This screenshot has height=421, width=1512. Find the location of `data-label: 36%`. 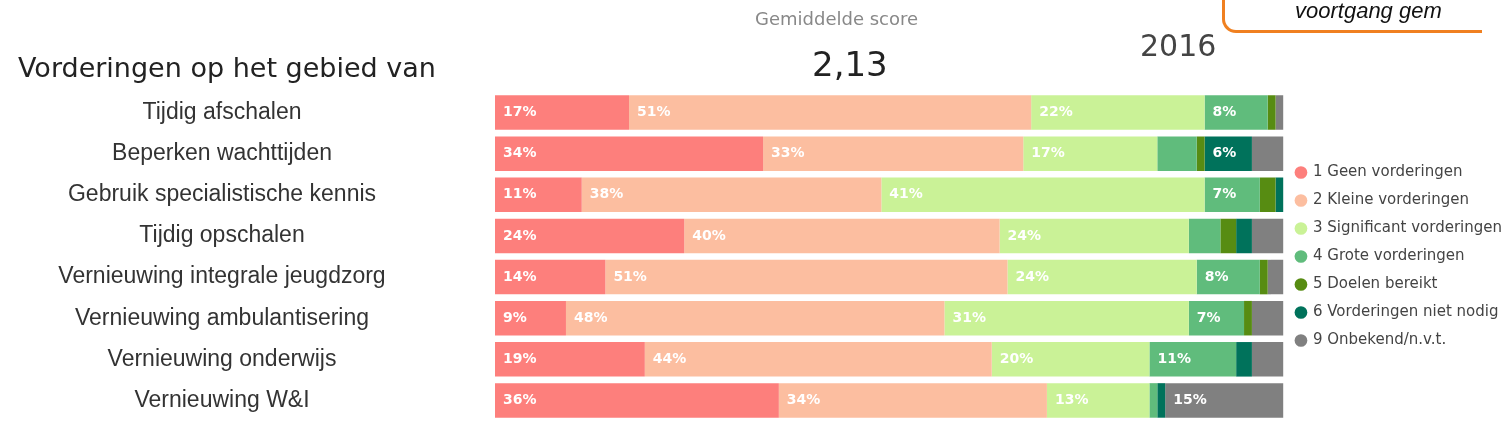

data-label: 36% is located at coordinates (520, 399).